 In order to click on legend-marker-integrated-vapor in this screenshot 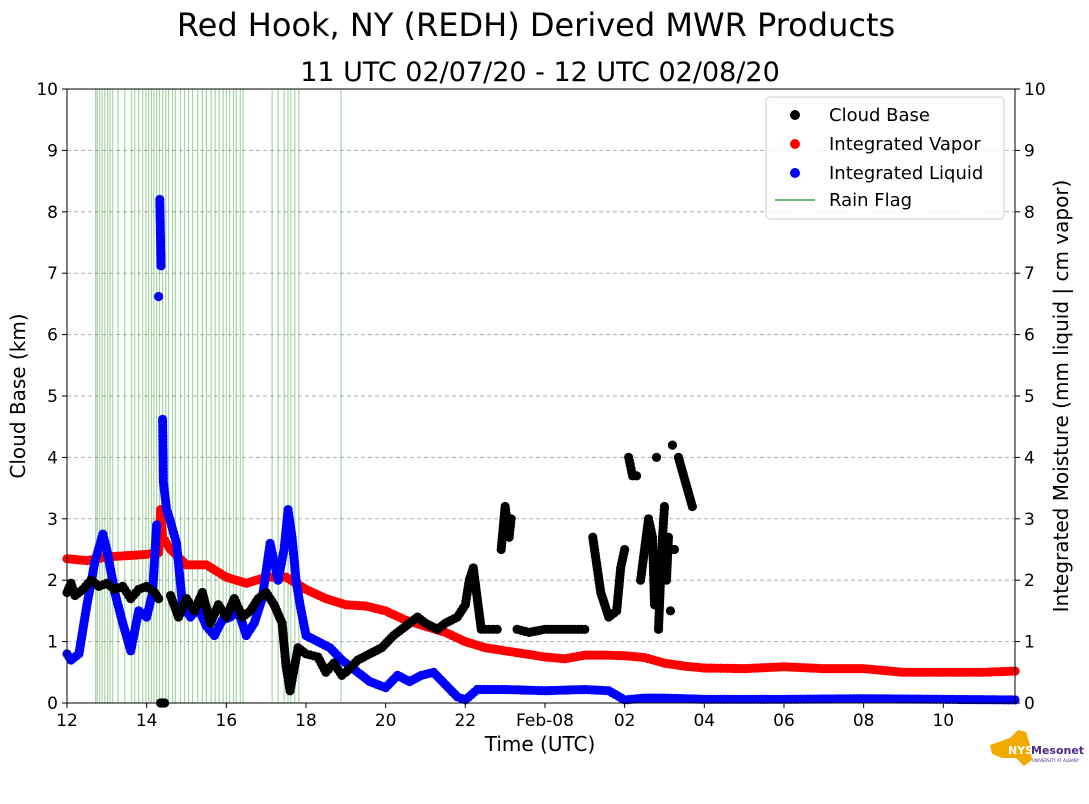, I will do `click(795, 144)`.